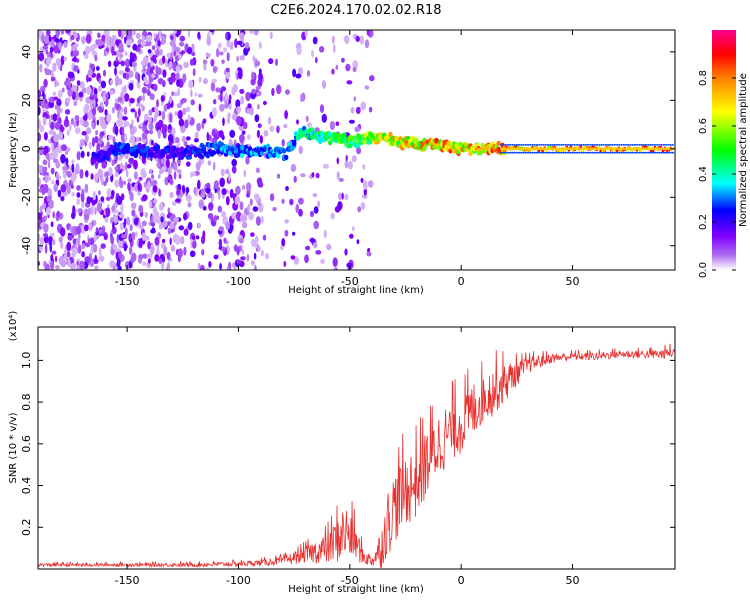 This screenshot has height=600, width=750. What do you see at coordinates (356, 290) in the screenshot?
I see `spectrogram-xlabel: Height of straight line (km)` at bounding box center [356, 290].